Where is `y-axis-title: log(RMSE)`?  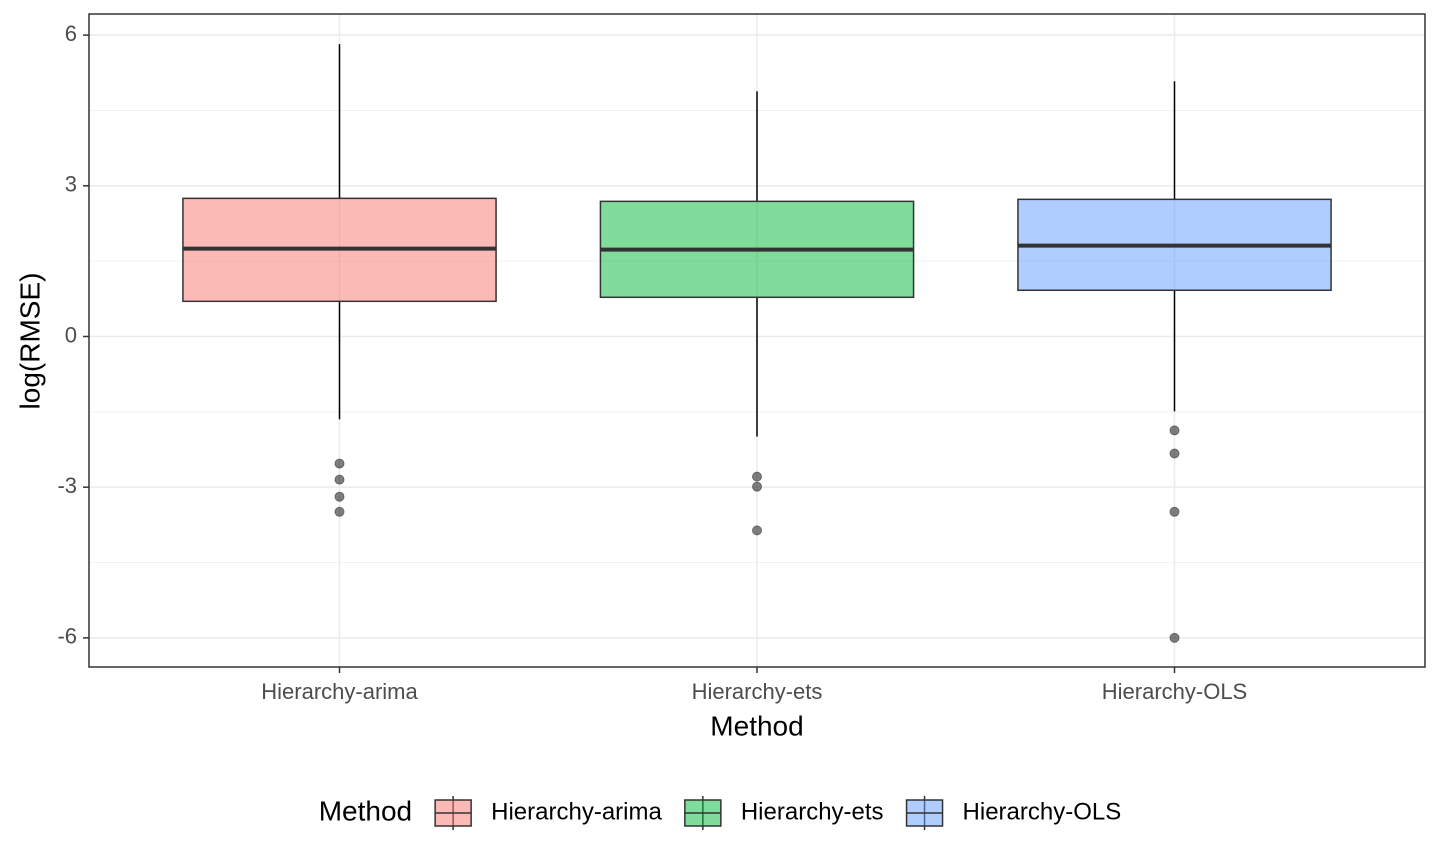
y-axis-title: log(RMSE) is located at coordinates (29, 341).